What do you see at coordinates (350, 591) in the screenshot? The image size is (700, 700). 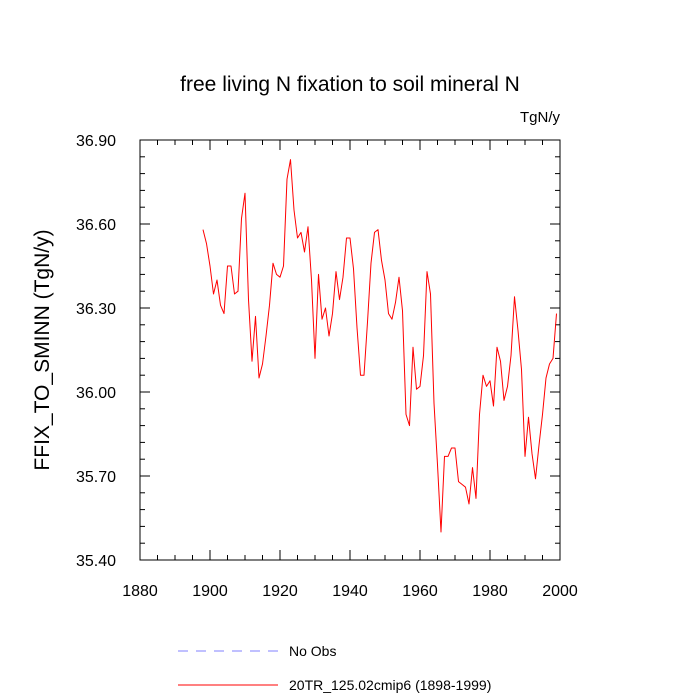 I see `x-tick-label: 1940` at bounding box center [350, 591].